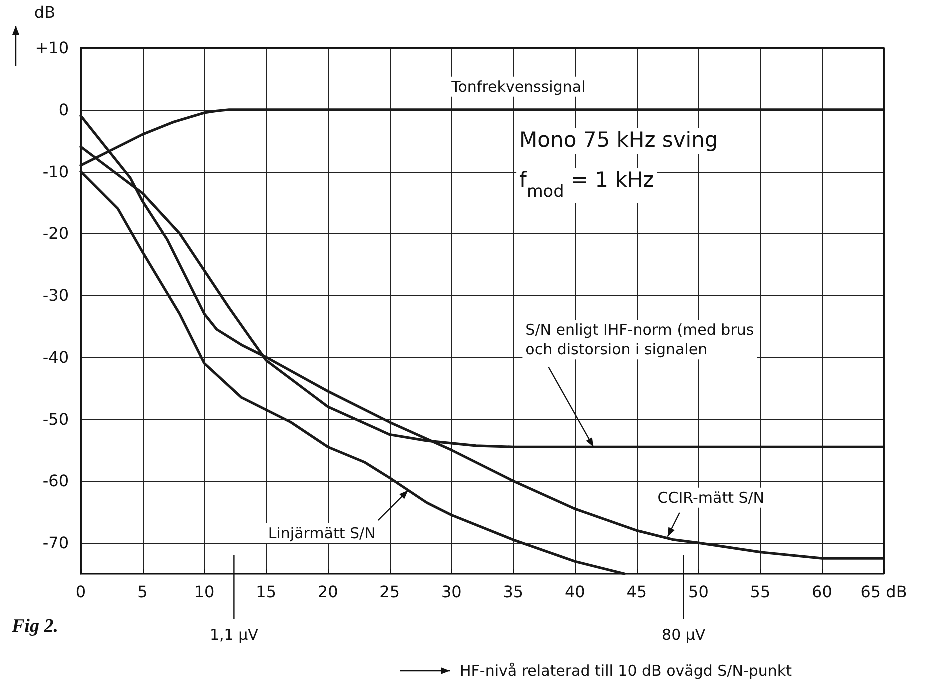 This screenshot has width=926, height=683. I want to click on annotation: Tonfrekvenssignal, so click(518, 87).